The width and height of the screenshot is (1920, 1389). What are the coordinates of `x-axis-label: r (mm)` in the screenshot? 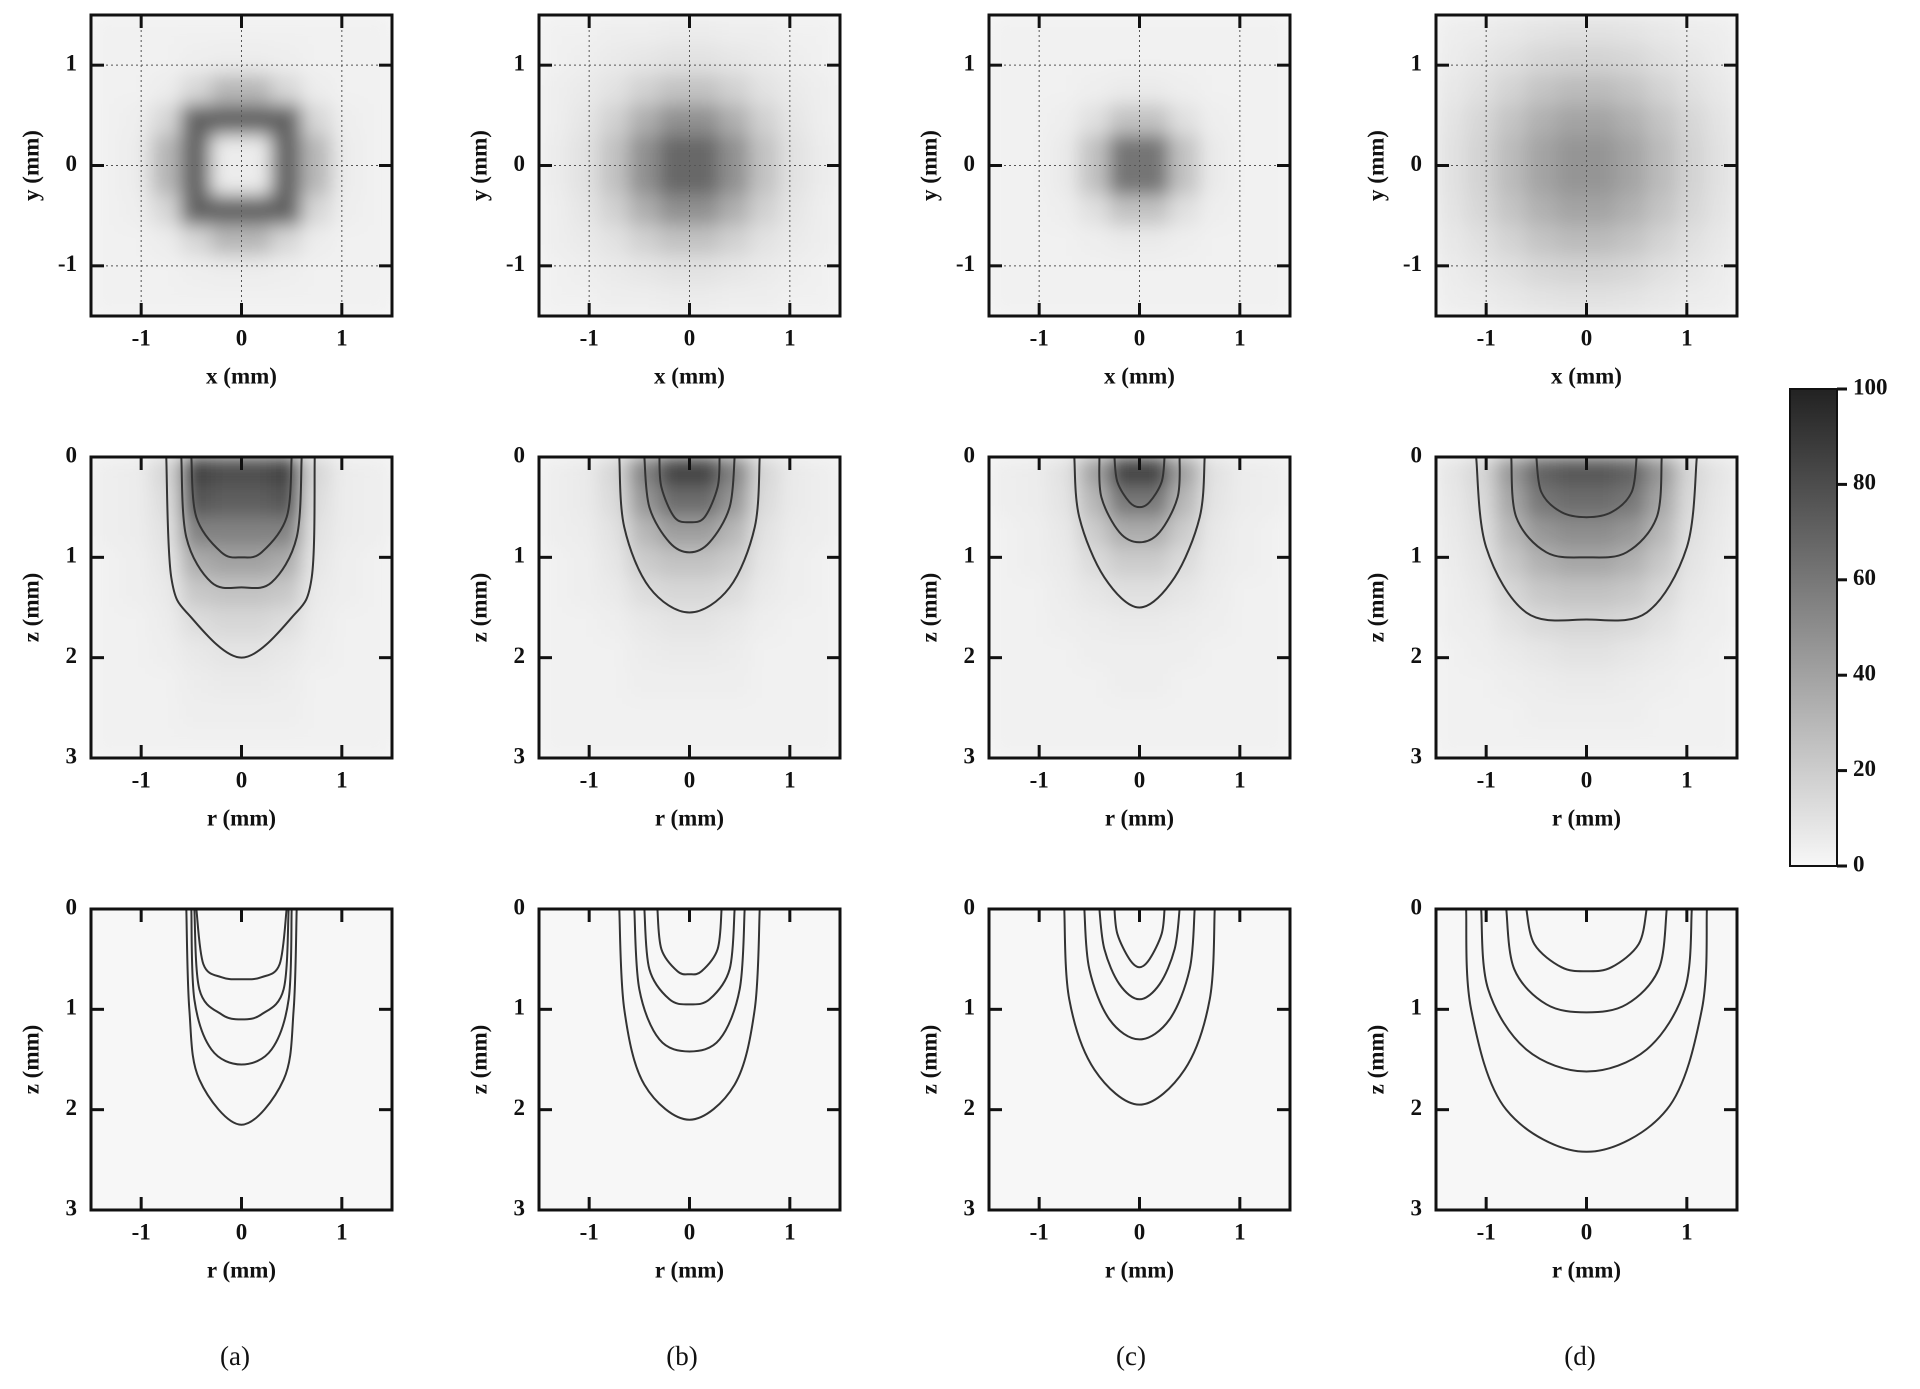 It's located at (689, 817).